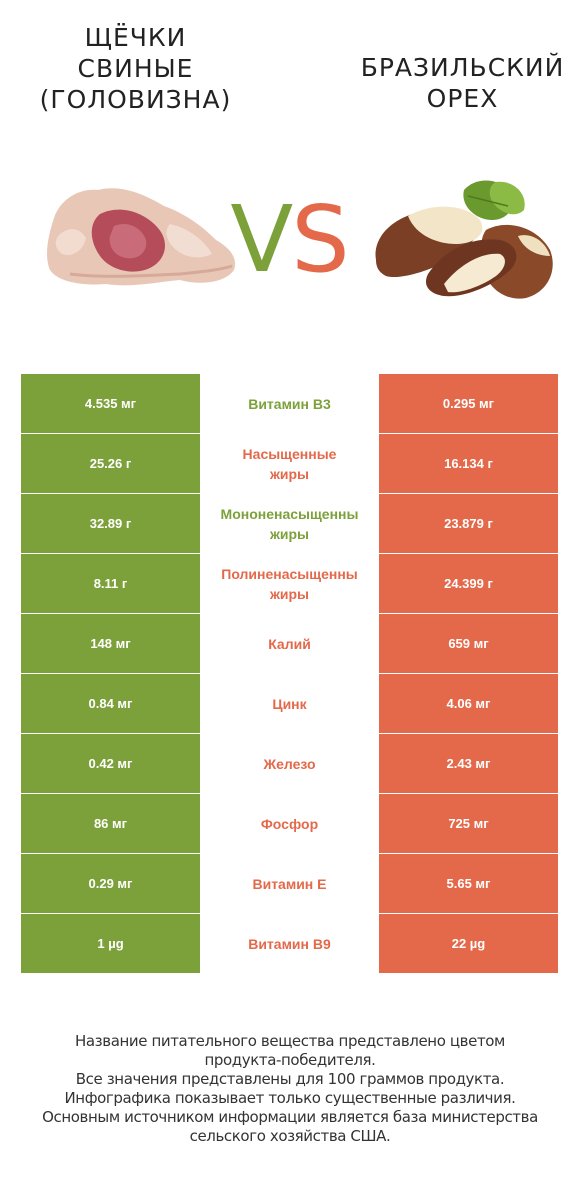  I want to click on left-value: 4.535 мг, so click(110, 403).